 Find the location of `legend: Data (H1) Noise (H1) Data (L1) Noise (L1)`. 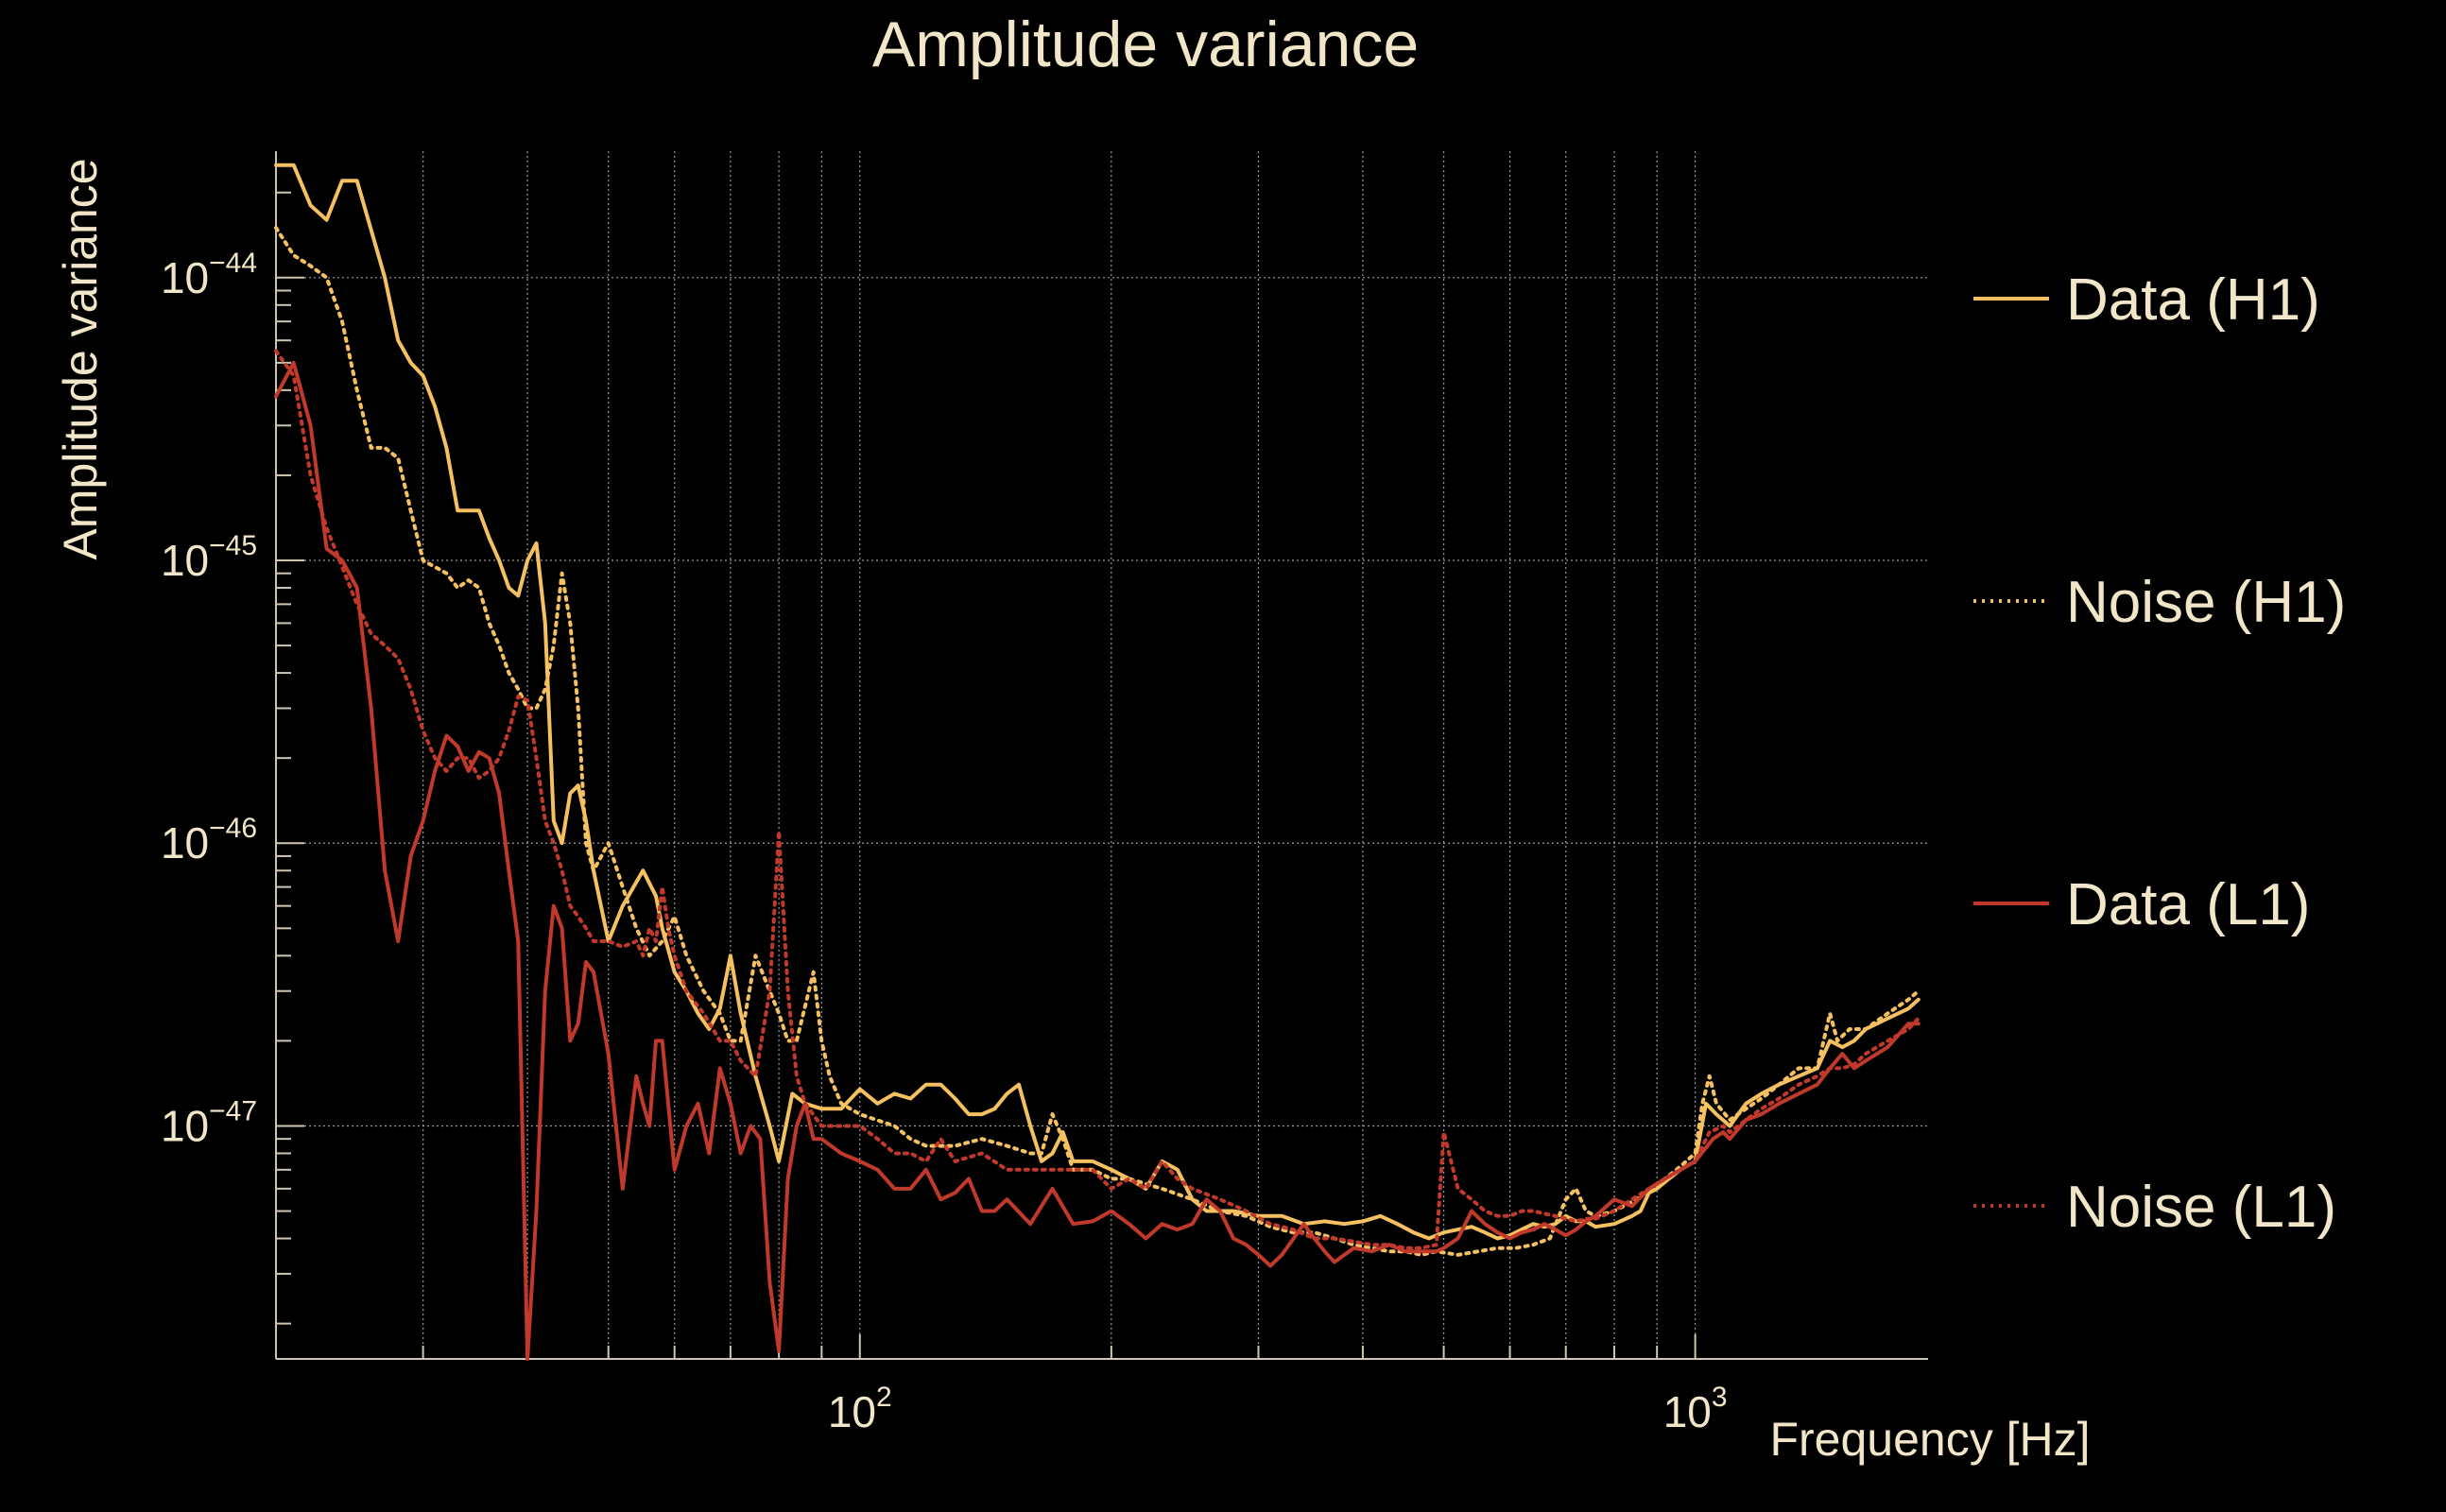

legend: Data (H1) Noise (H1) Data (L1) Noise (L1) is located at coordinates (2159, 753).